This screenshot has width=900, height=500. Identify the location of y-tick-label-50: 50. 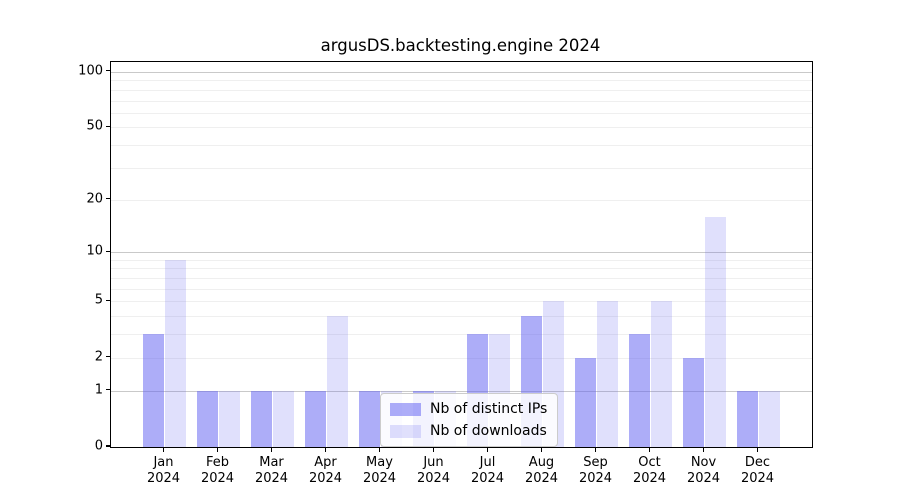
(94, 126).